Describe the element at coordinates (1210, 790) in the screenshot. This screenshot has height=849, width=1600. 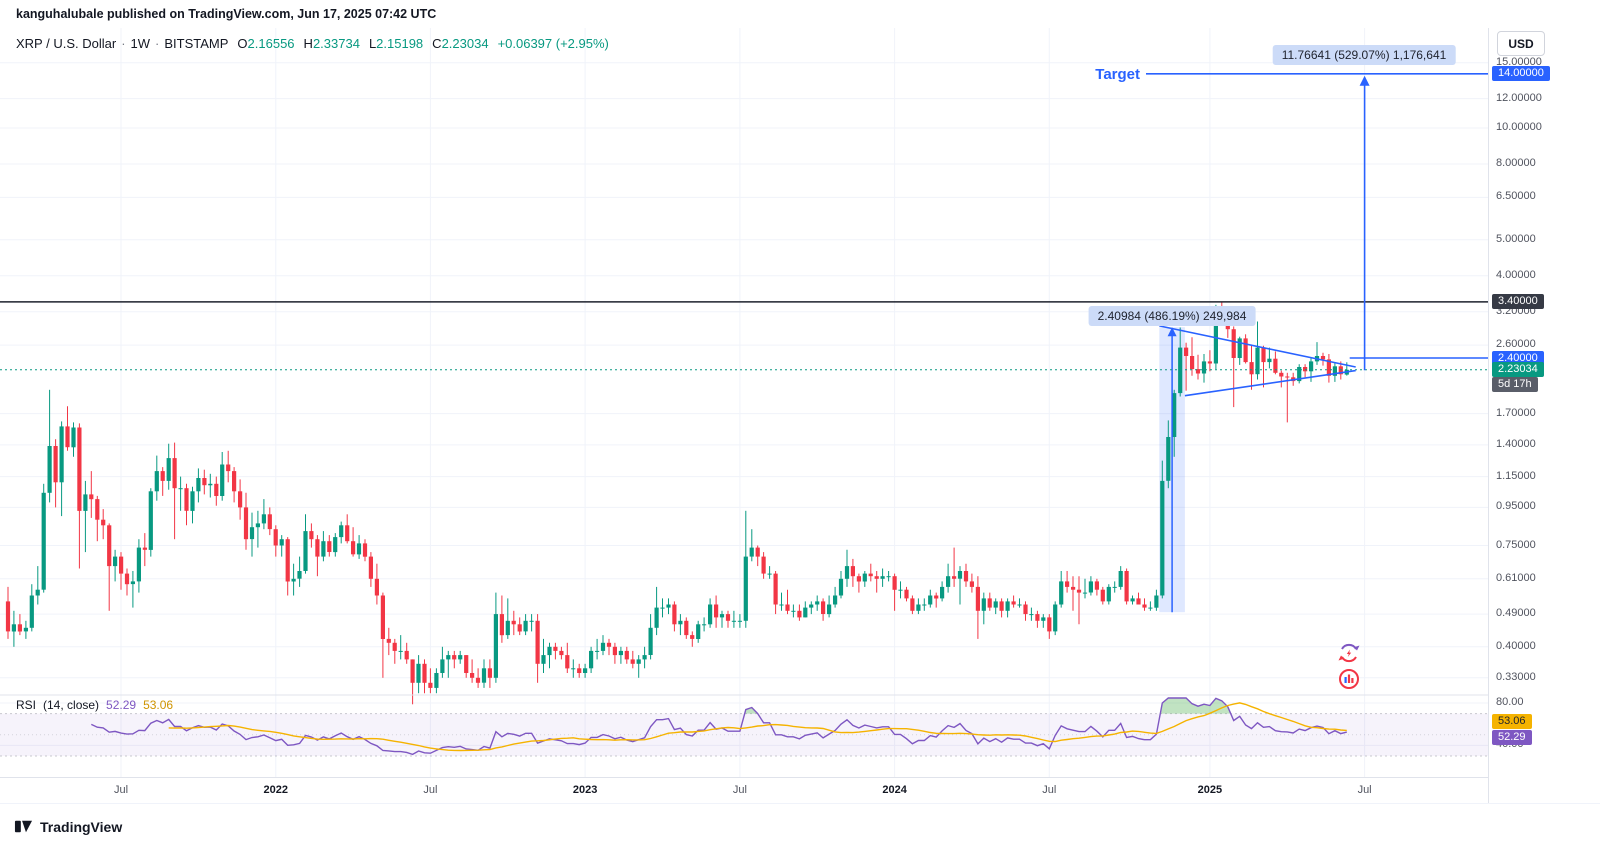
I see `time-axis-label: 2025` at that location.